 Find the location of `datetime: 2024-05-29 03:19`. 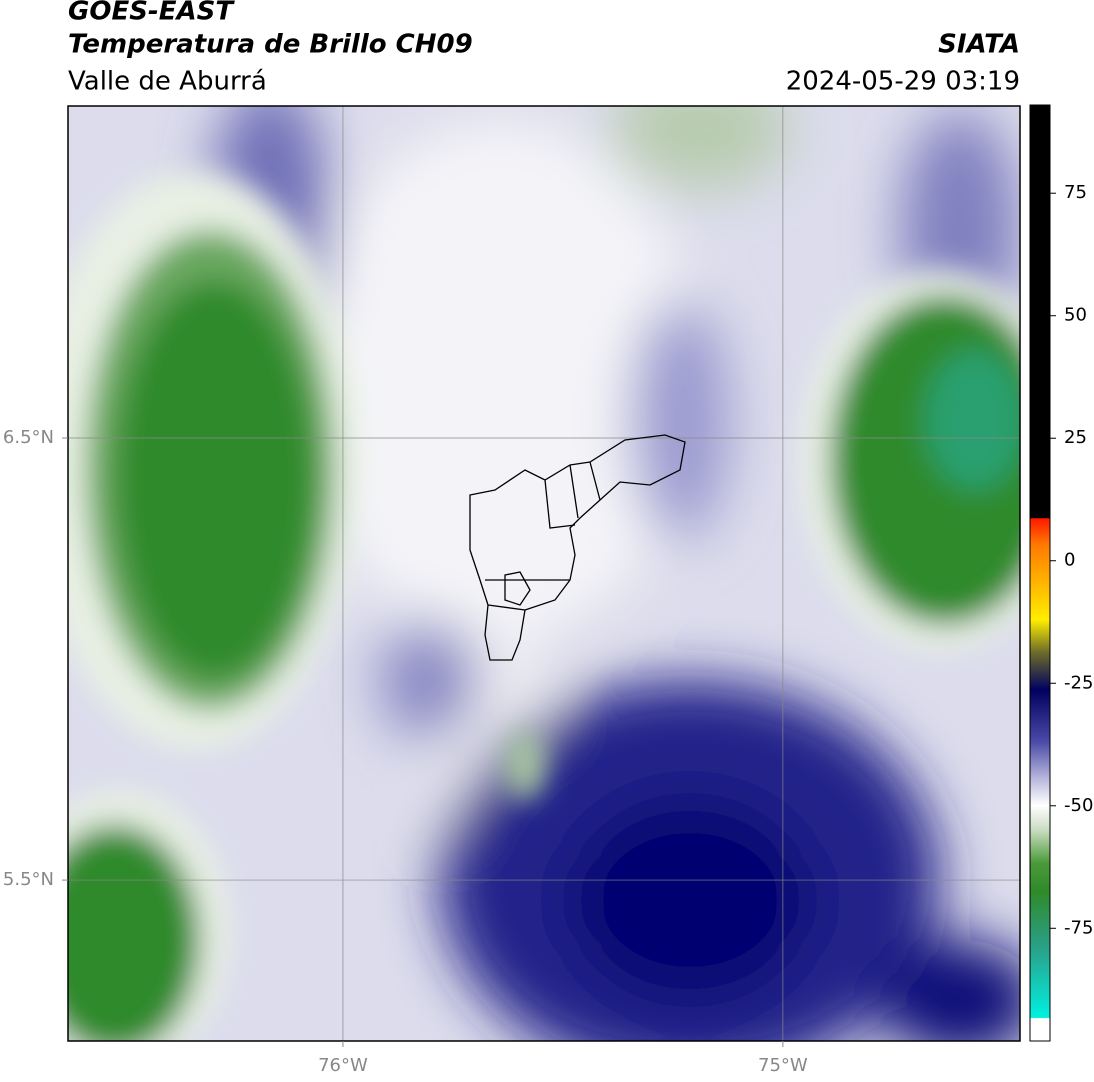

datetime: 2024-05-29 03:19 is located at coordinates (903, 82).